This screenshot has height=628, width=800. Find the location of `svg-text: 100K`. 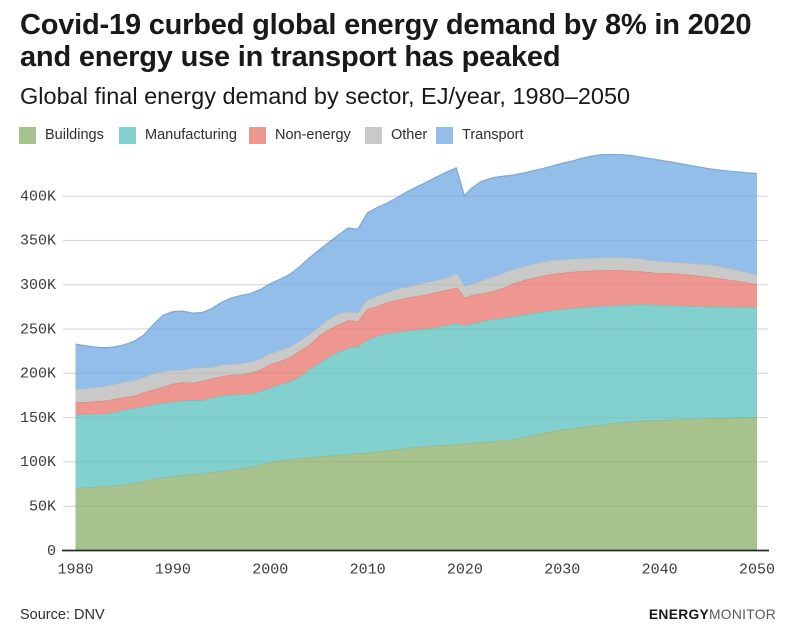

svg-text: 100K is located at coordinates (38, 462).